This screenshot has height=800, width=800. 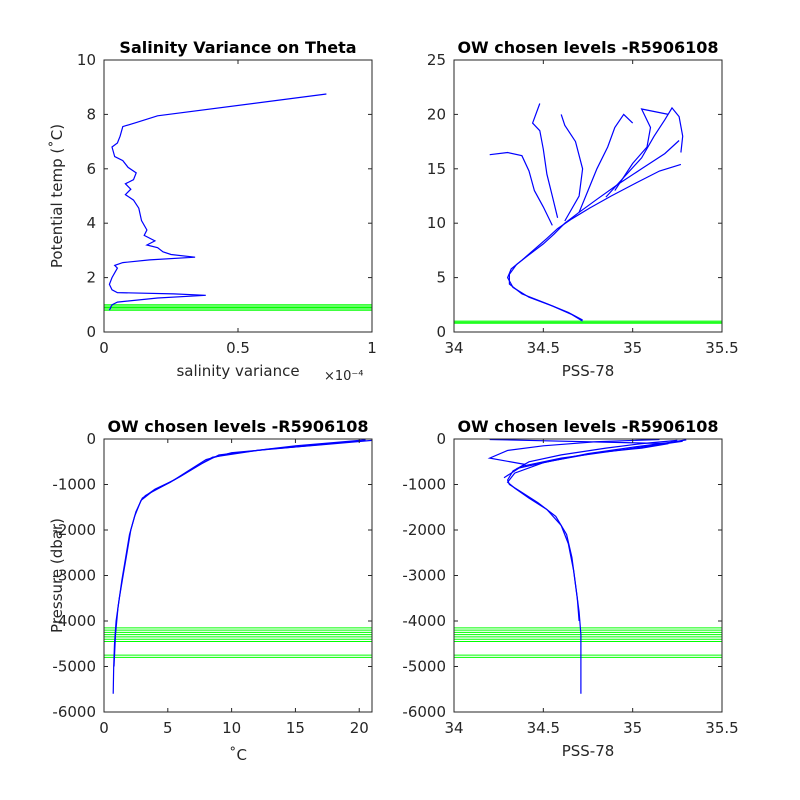 What do you see at coordinates (91, 223) in the screenshot?
I see `y-tick-label: 4` at bounding box center [91, 223].